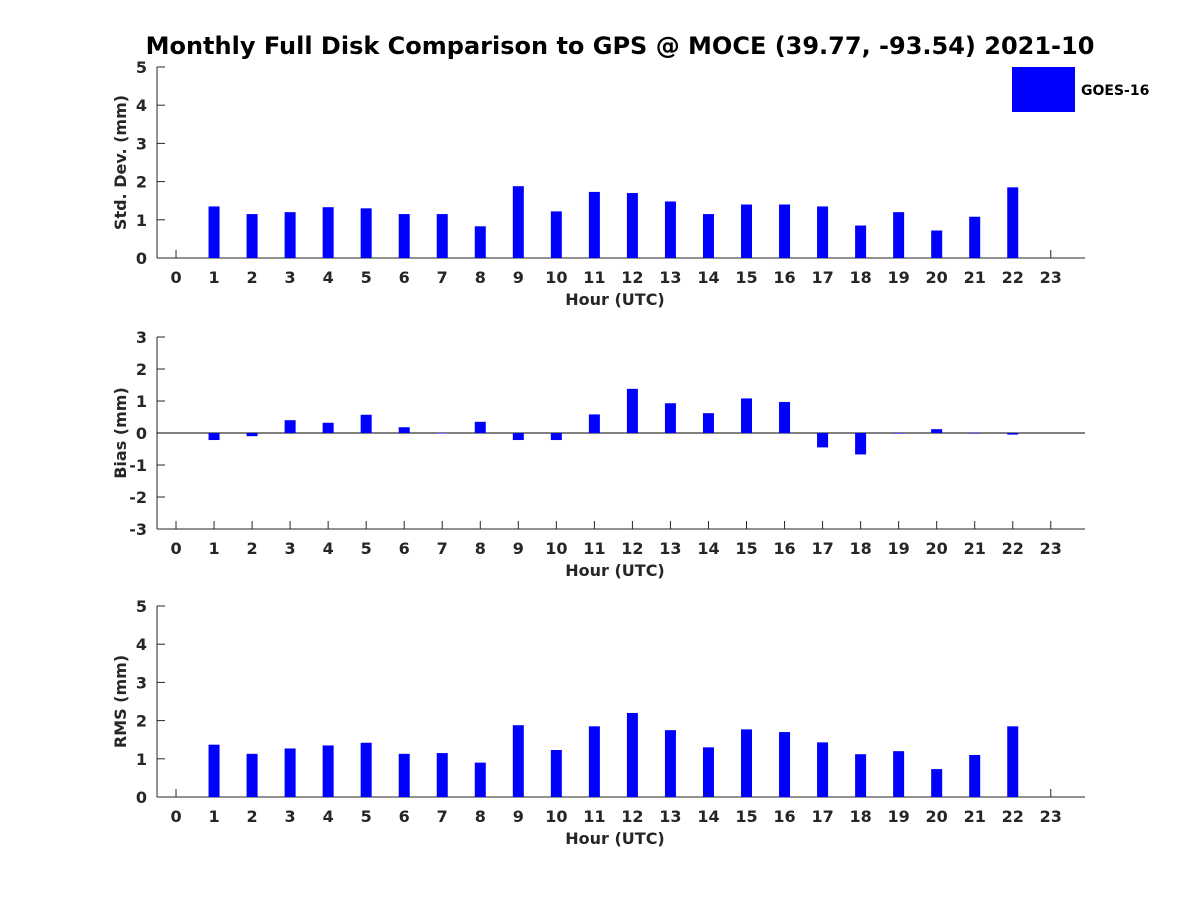  What do you see at coordinates (937, 548) in the screenshot?
I see `x-tick-label: 20` at bounding box center [937, 548].